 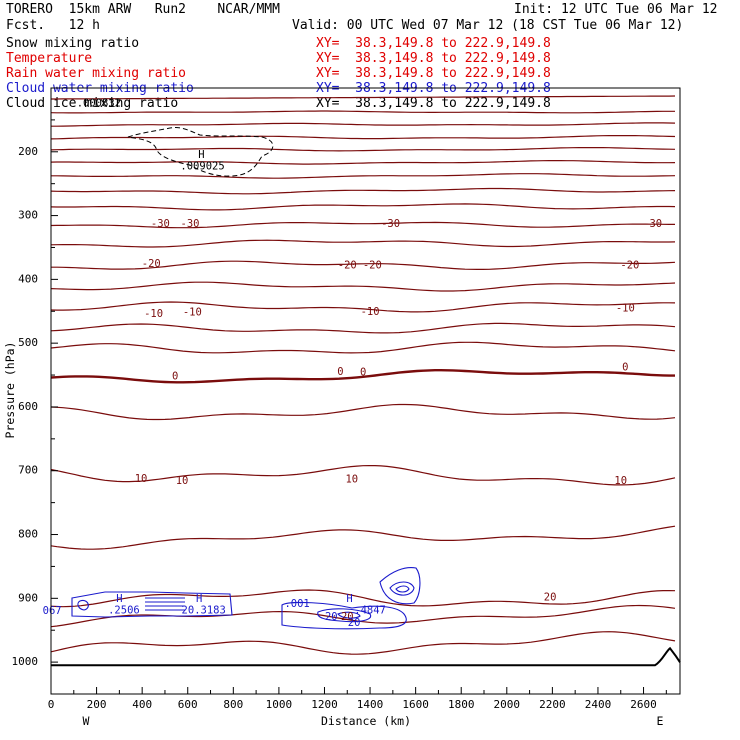 What do you see at coordinates (233, 704) in the screenshot?
I see `x-tick-label: 800` at bounding box center [233, 704].